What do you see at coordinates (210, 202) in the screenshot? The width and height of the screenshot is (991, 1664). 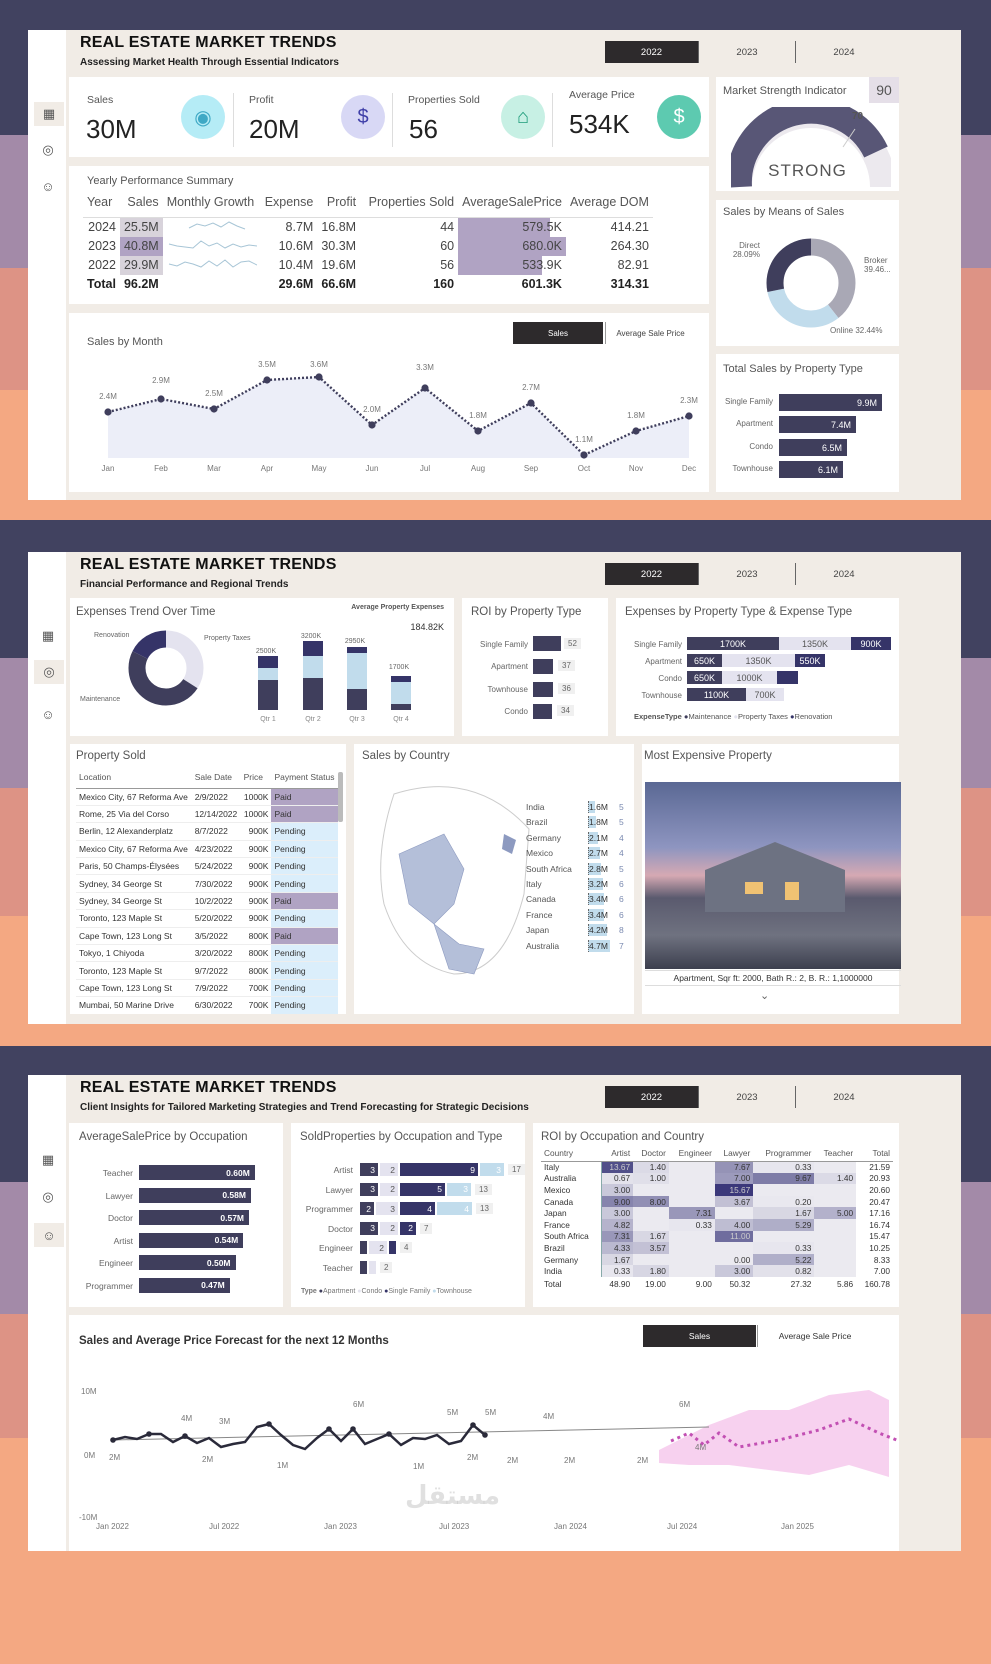 I see `col-growth: Monthly Growth` at bounding box center [210, 202].